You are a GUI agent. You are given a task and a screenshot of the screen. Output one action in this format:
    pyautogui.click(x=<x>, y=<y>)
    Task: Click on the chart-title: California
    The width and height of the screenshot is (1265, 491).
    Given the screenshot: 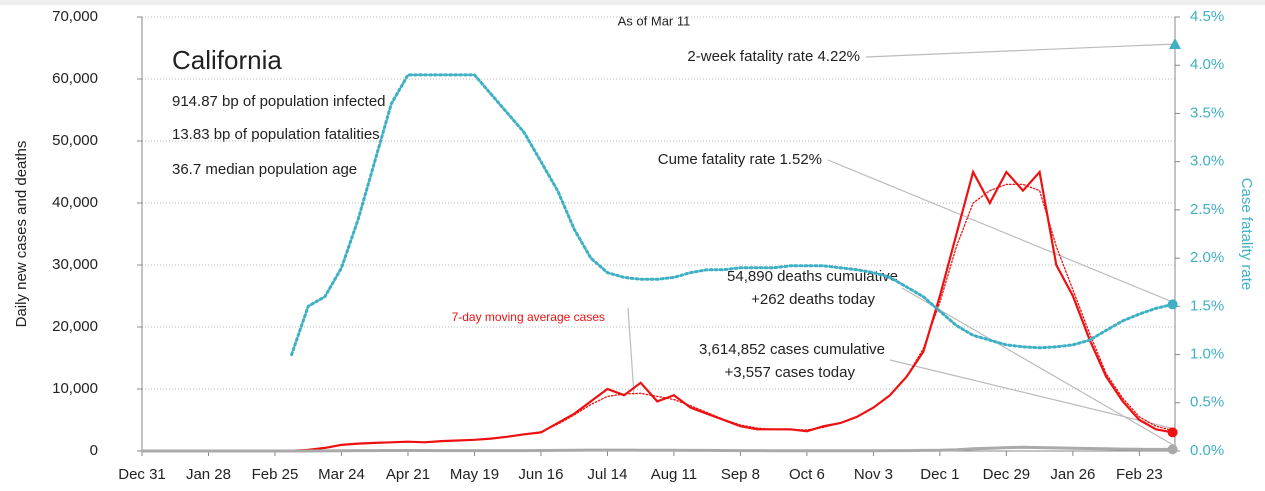 What is the action you would take?
    pyautogui.click(x=227, y=60)
    